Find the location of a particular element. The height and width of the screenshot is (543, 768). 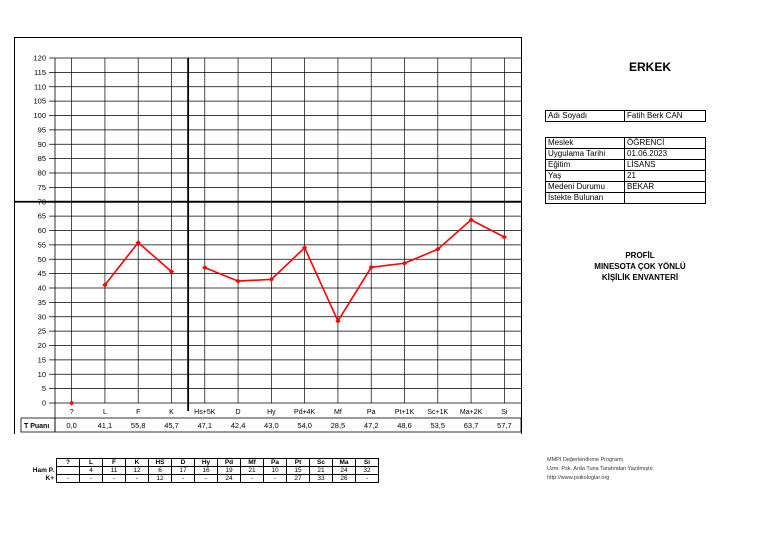

y-tick-label: 85 is located at coordinates (42, 158).